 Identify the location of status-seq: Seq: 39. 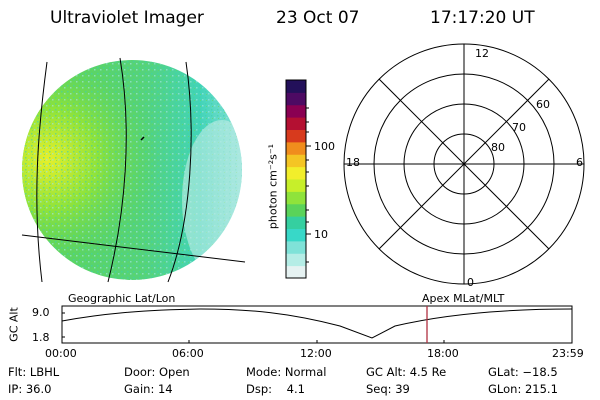
(388, 389).